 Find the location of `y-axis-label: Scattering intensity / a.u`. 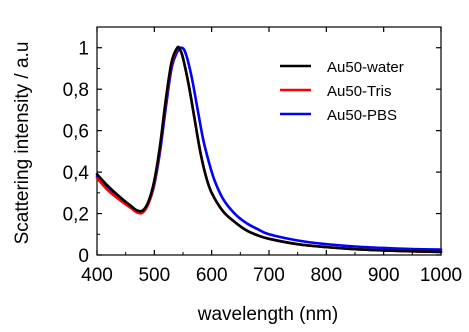

y-axis-label: Scattering intensity / a.u is located at coordinates (22, 143).